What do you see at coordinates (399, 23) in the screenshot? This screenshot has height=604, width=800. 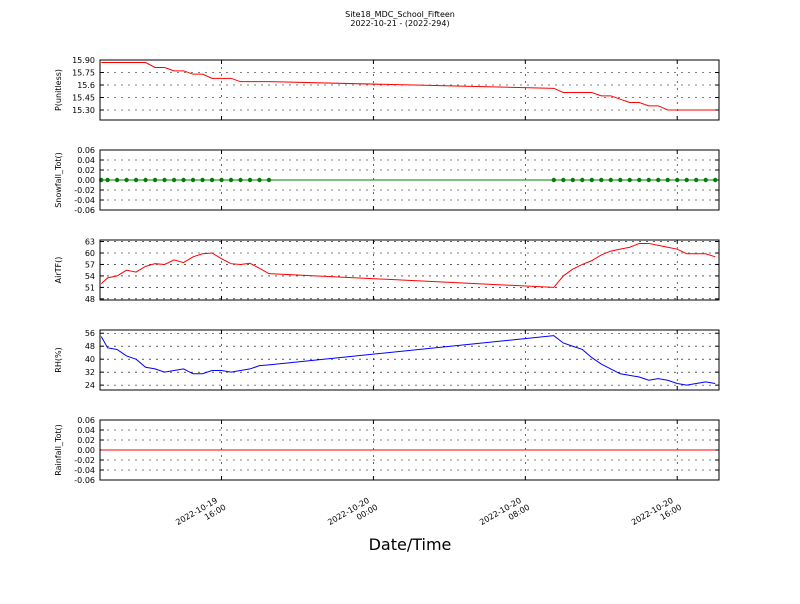 I see `chart-subtitle: 2022-10-21 - (2022-294)` at bounding box center [399, 23].